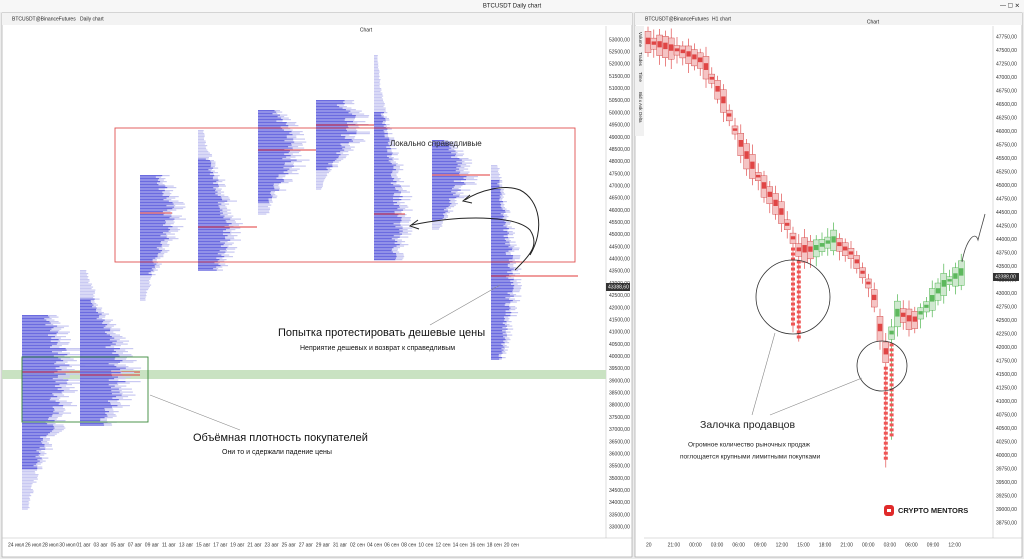 This screenshot has width=1024, height=559. Describe the element at coordinates (44, 19) in the screenshot. I see `left-symbol: BTCUSDT@BinanceFutures` at that location.